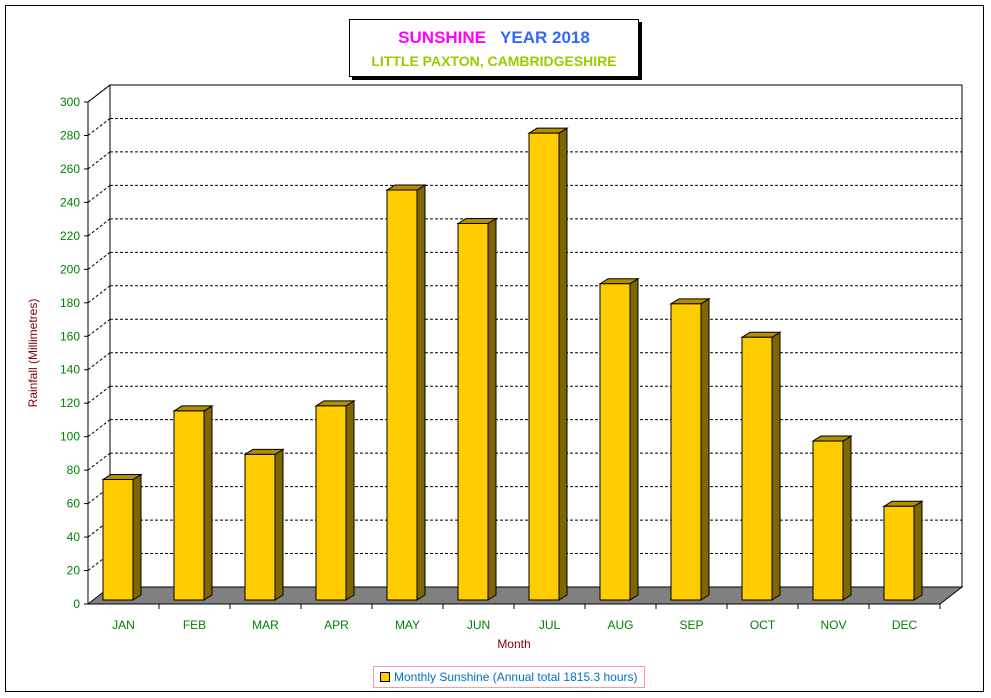 The width and height of the screenshot is (991, 698). I want to click on bar-aug, so click(619, 439).